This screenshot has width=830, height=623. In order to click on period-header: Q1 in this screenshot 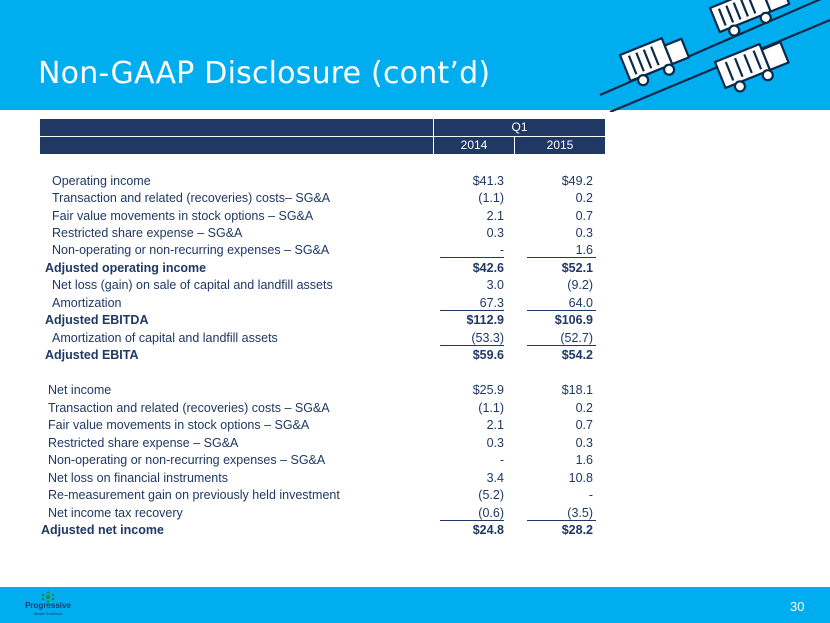, I will do `click(519, 127)`.